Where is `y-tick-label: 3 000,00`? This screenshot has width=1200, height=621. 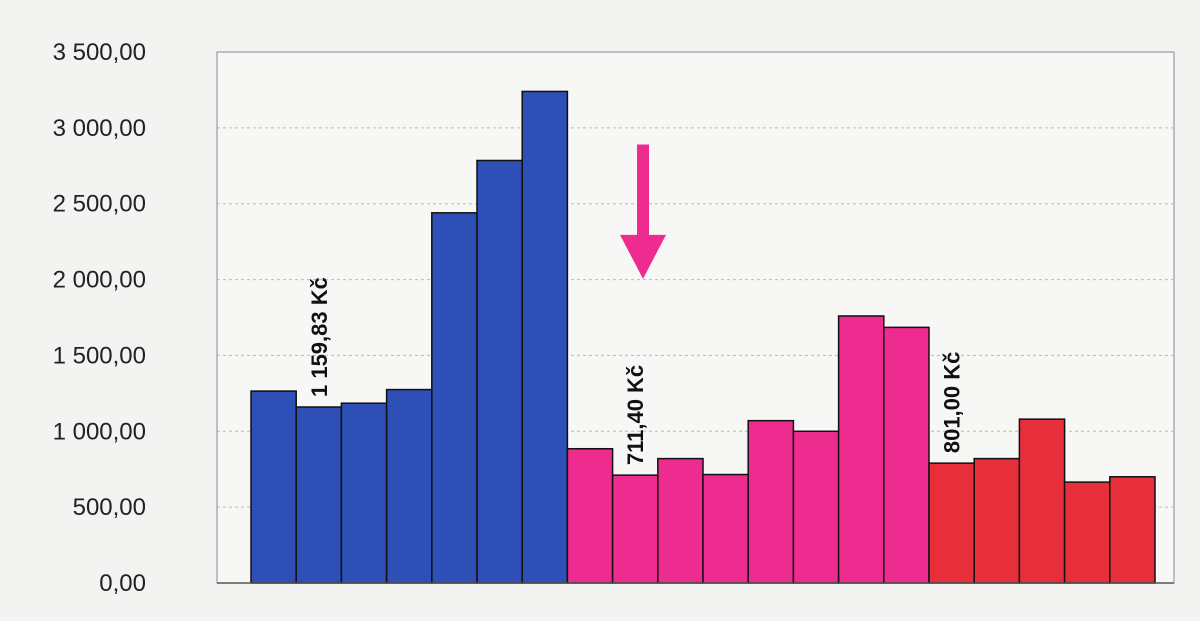 y-tick-label: 3 000,00 is located at coordinates (99, 128).